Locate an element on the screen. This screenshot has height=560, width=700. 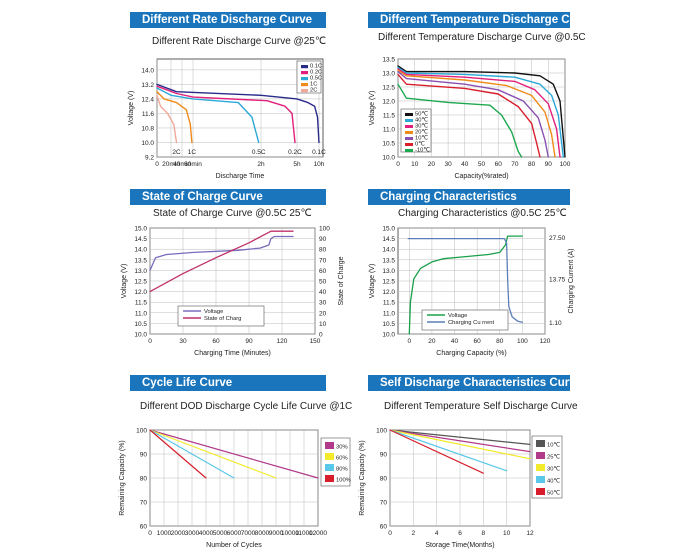
y2-tick-label: 10 is located at coordinates (323, 324).